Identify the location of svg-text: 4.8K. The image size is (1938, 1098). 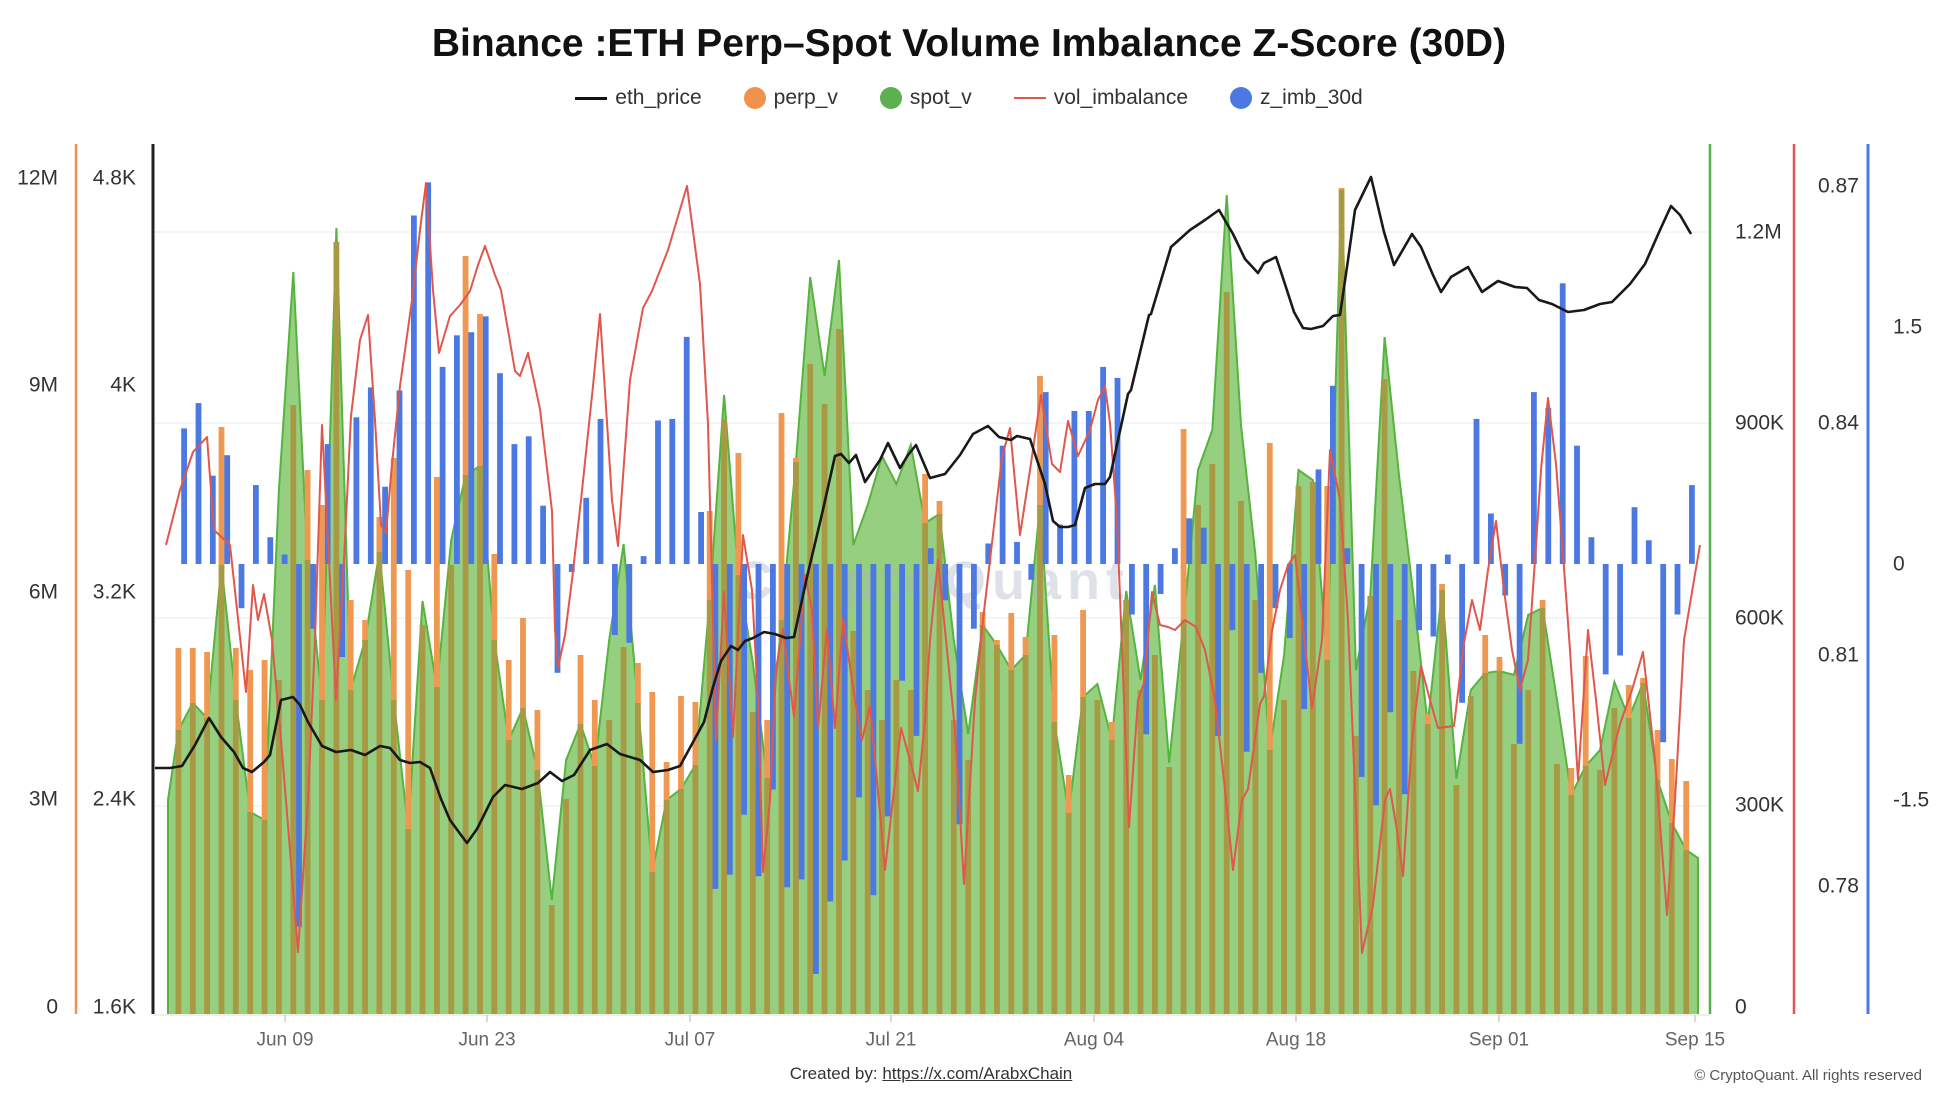
(114, 178).